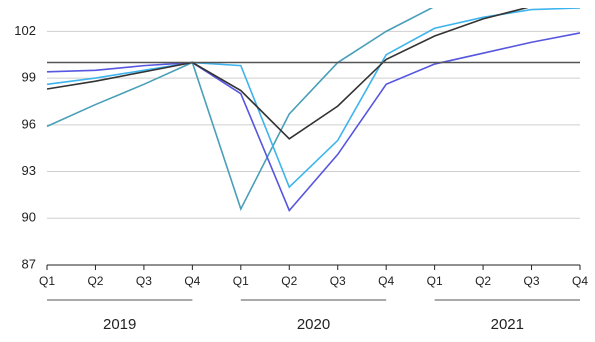 This screenshot has width=595, height=342. What do you see at coordinates (29, 217) in the screenshot?
I see `y-tick-label: 90` at bounding box center [29, 217].